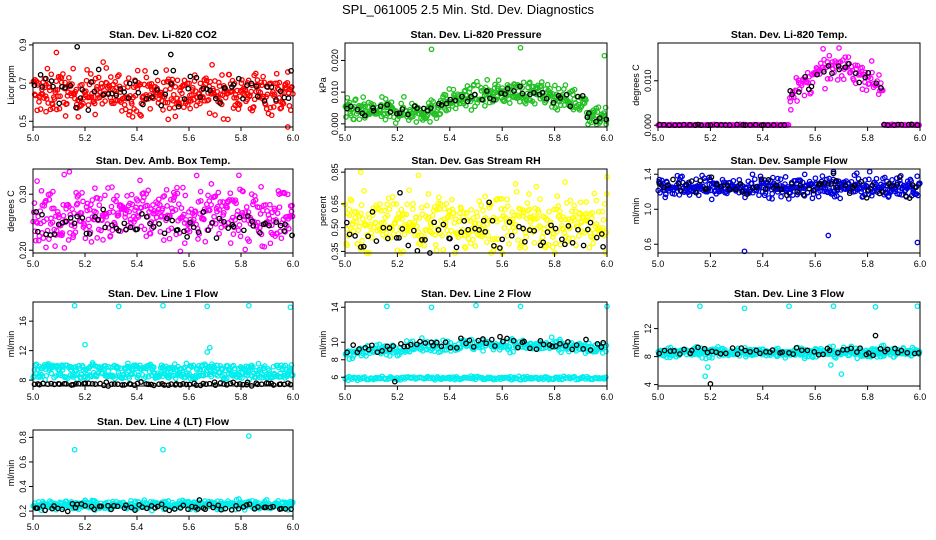  I want to click on y-tick-label: 6, so click(335, 377).